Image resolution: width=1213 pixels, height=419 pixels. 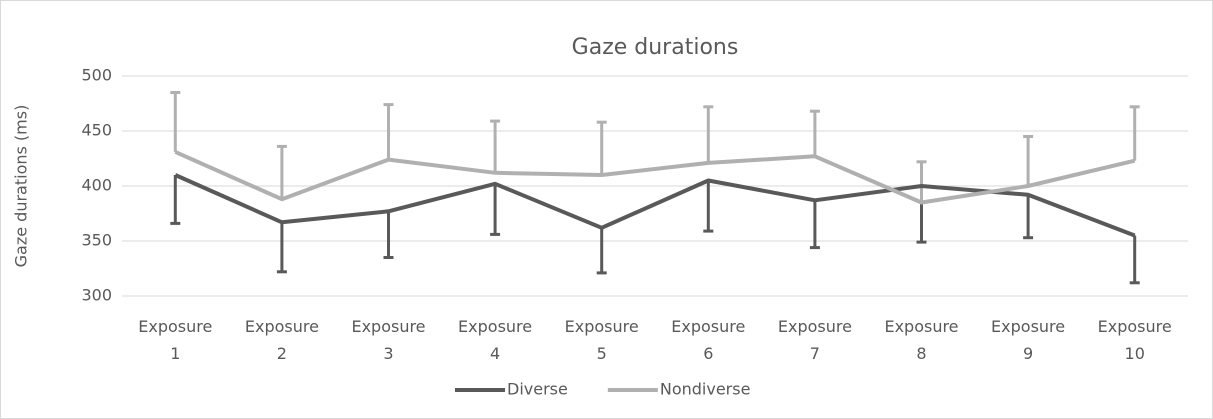 What do you see at coordinates (96, 295) in the screenshot?
I see `y-tick-label: 300` at bounding box center [96, 295].